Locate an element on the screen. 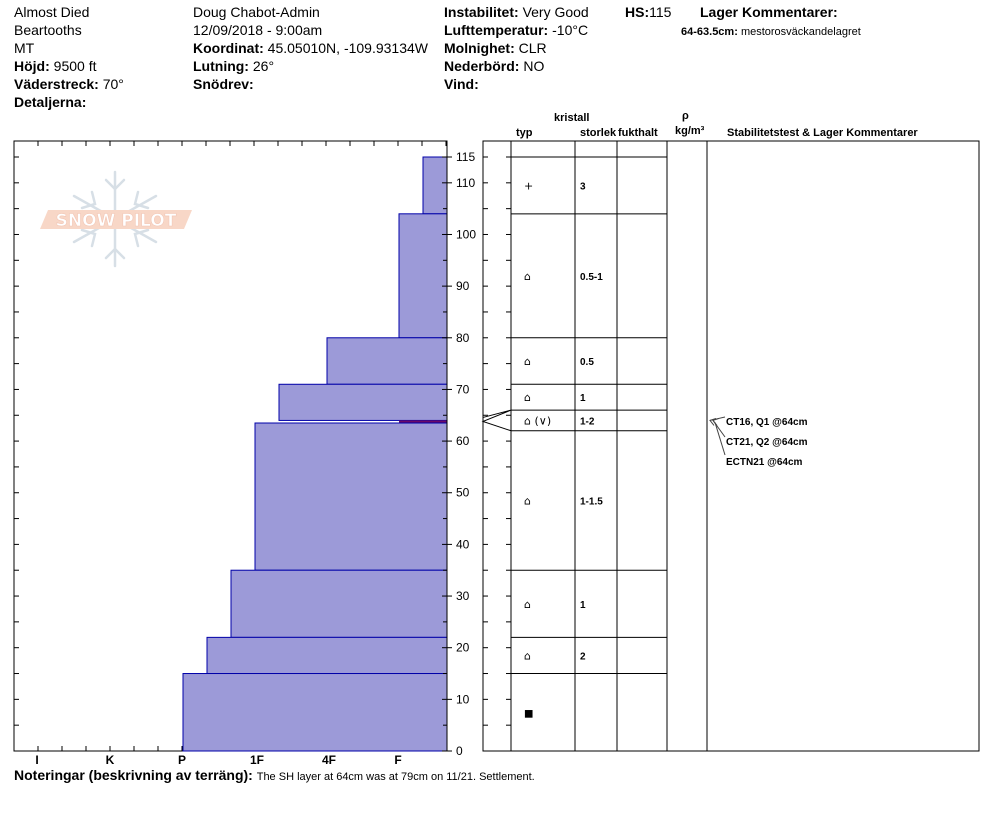 This screenshot has width=994, height=840. wind-loading-label: Snödrev: is located at coordinates (223, 84).